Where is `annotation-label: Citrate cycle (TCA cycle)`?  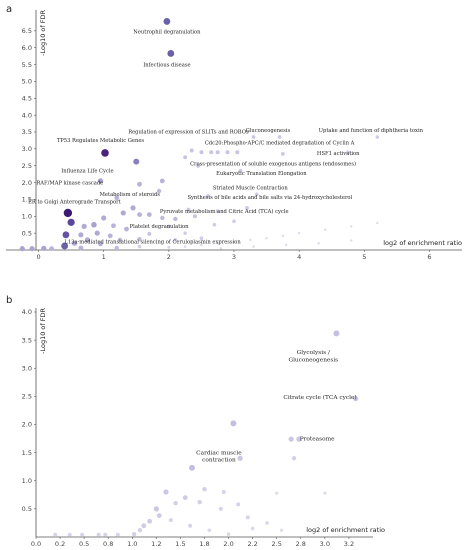 annotation-label: Citrate cycle (TCA cycle) is located at coordinates (319, 397).